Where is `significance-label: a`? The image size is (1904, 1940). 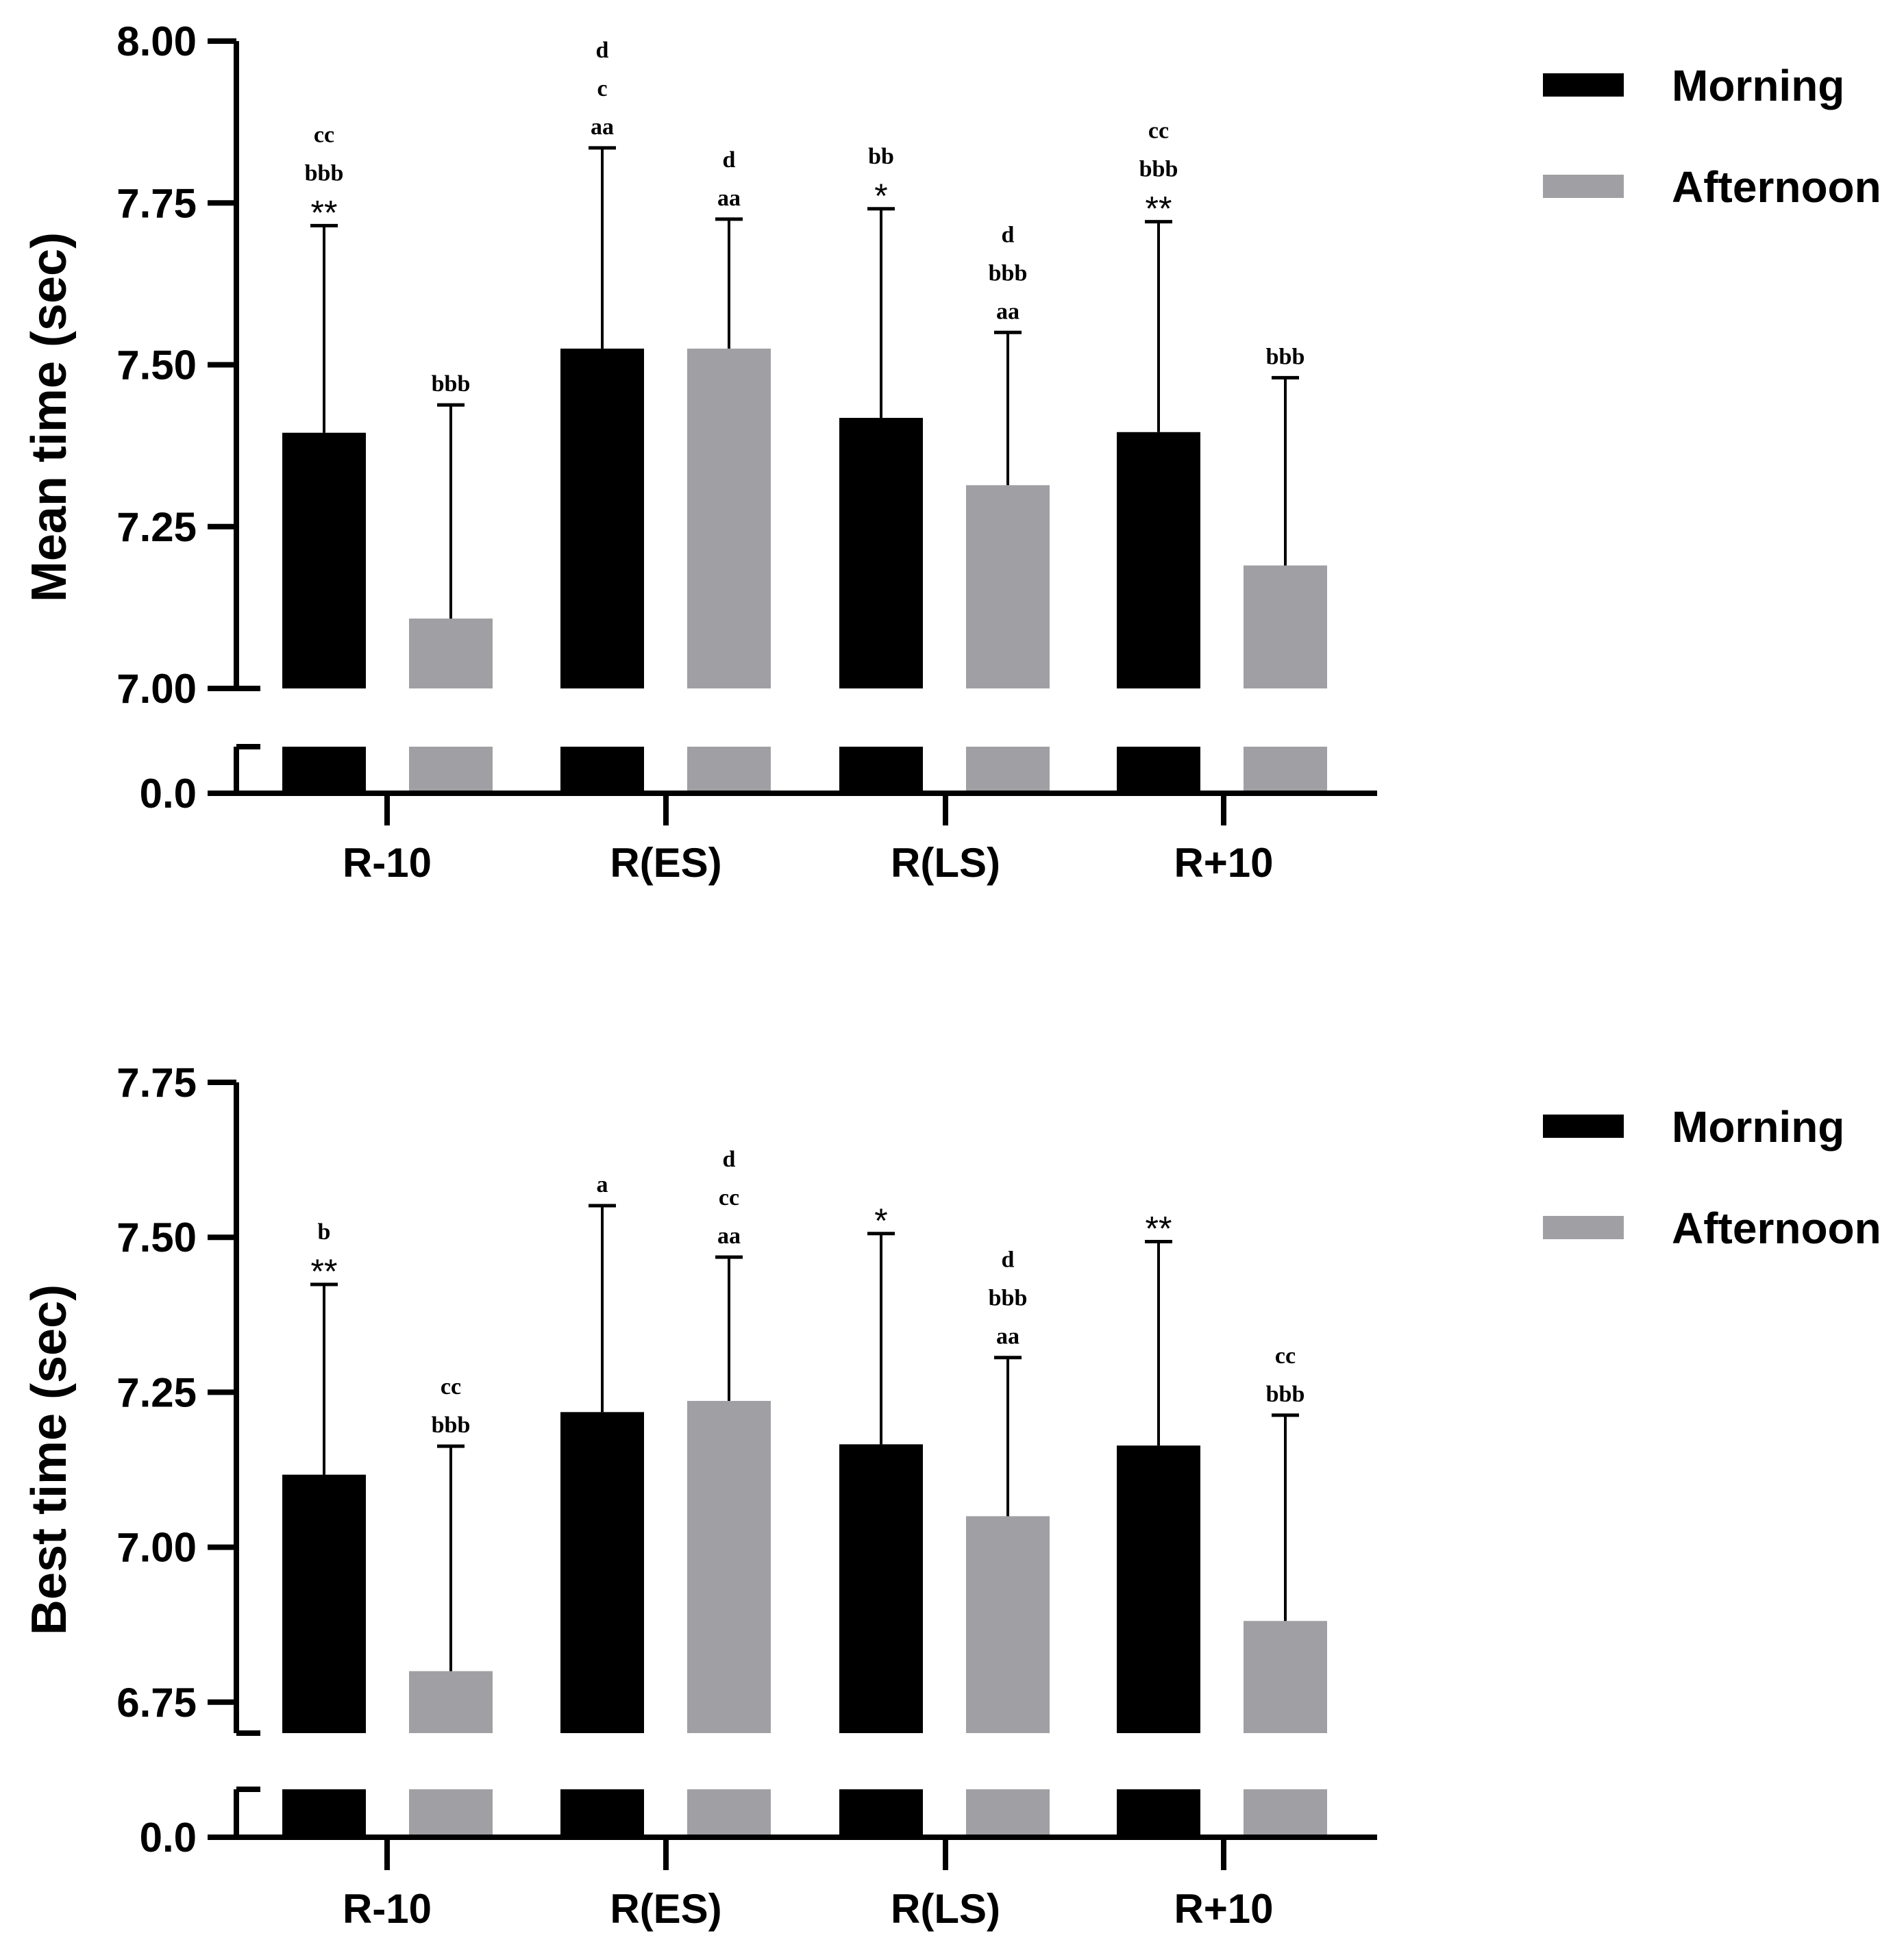
significance-label: a is located at coordinates (602, 1184).